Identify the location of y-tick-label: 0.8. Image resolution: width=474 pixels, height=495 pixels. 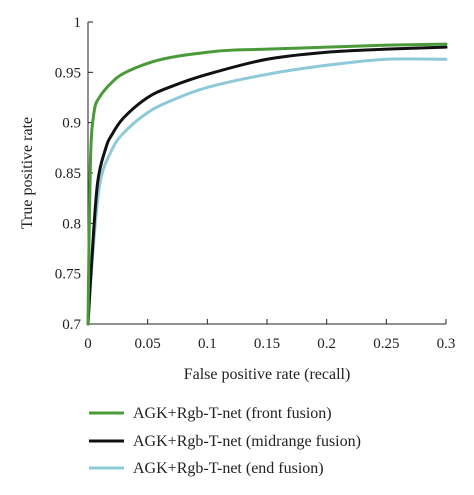
(71, 224).